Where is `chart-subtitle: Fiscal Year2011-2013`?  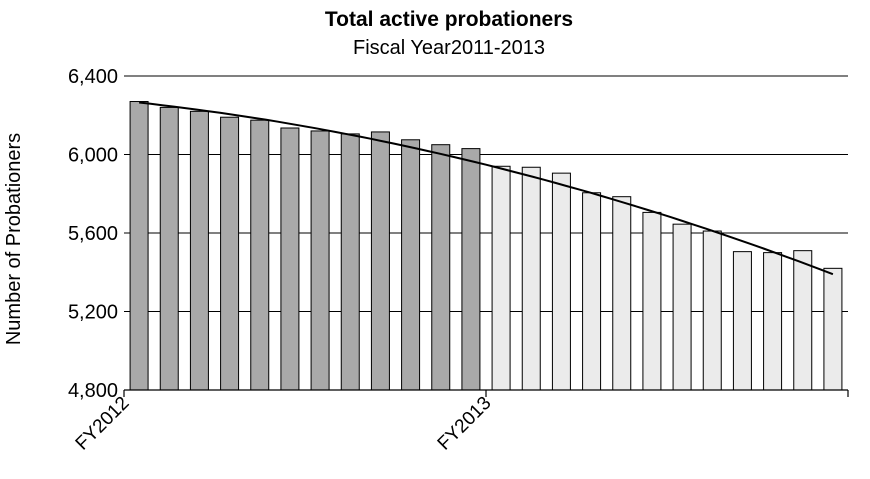 chart-subtitle: Fiscal Year2011-2013 is located at coordinates (449, 48).